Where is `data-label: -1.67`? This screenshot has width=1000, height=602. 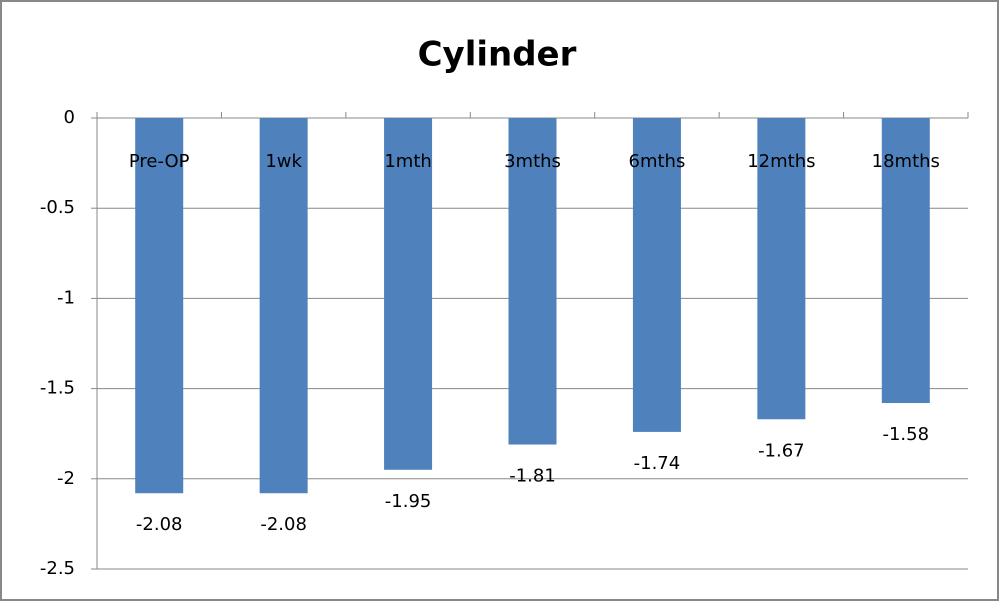 data-label: -1.67 is located at coordinates (781, 450).